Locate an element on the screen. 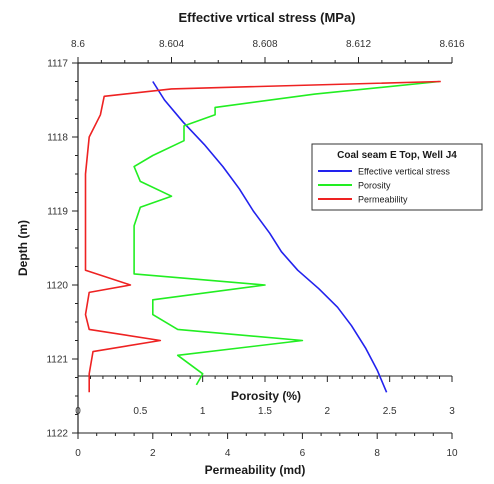 The height and width of the screenshot is (484, 494). permeability-tick-label: 8 is located at coordinates (377, 453).